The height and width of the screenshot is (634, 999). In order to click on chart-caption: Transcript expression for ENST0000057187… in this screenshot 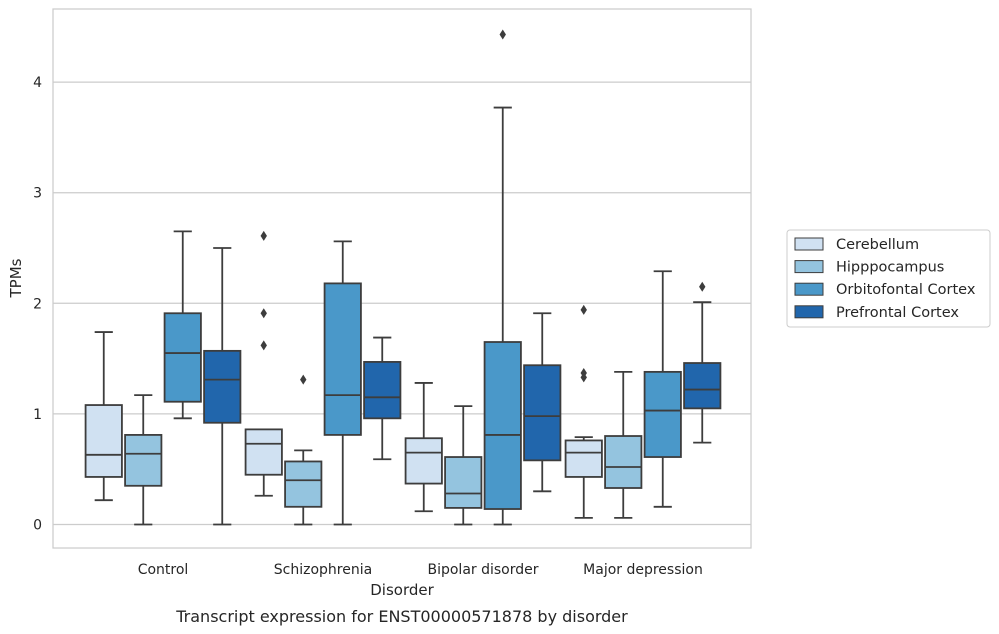, I will do `click(401, 616)`.